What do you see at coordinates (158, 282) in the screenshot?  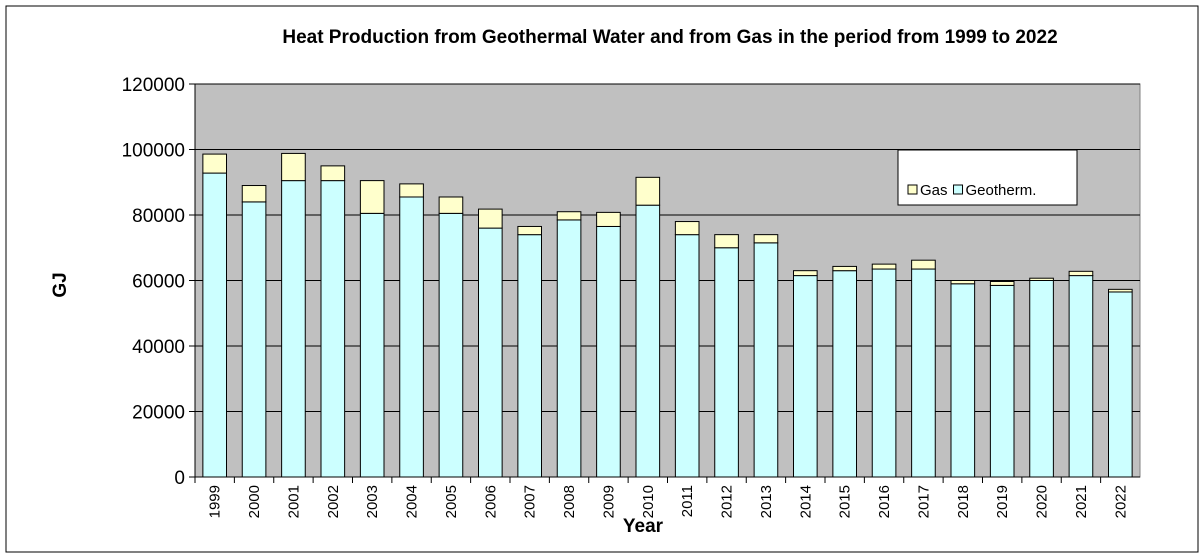 I see `y-tick-label: 60000` at bounding box center [158, 282].